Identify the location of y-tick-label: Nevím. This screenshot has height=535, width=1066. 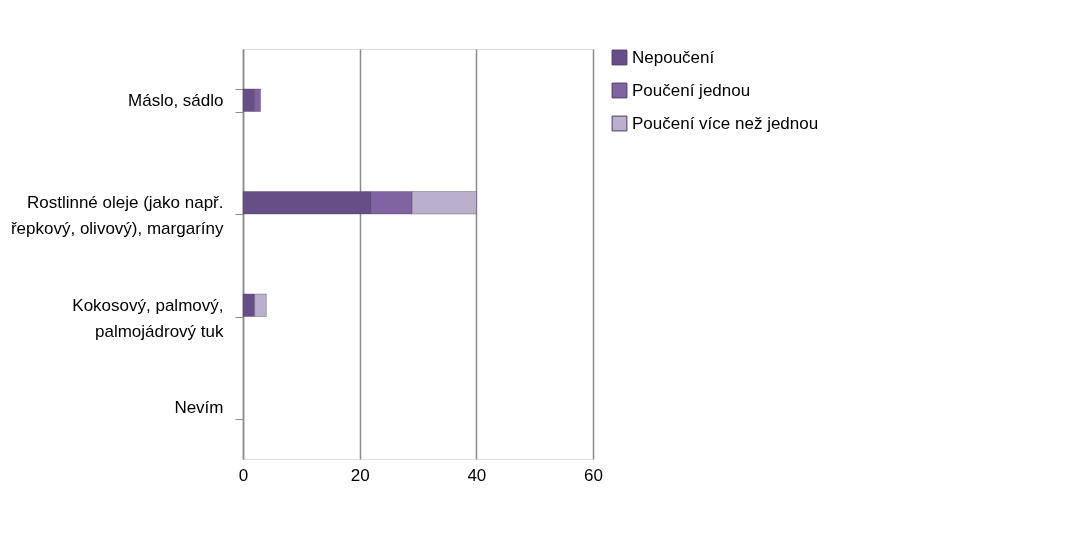
(199, 408).